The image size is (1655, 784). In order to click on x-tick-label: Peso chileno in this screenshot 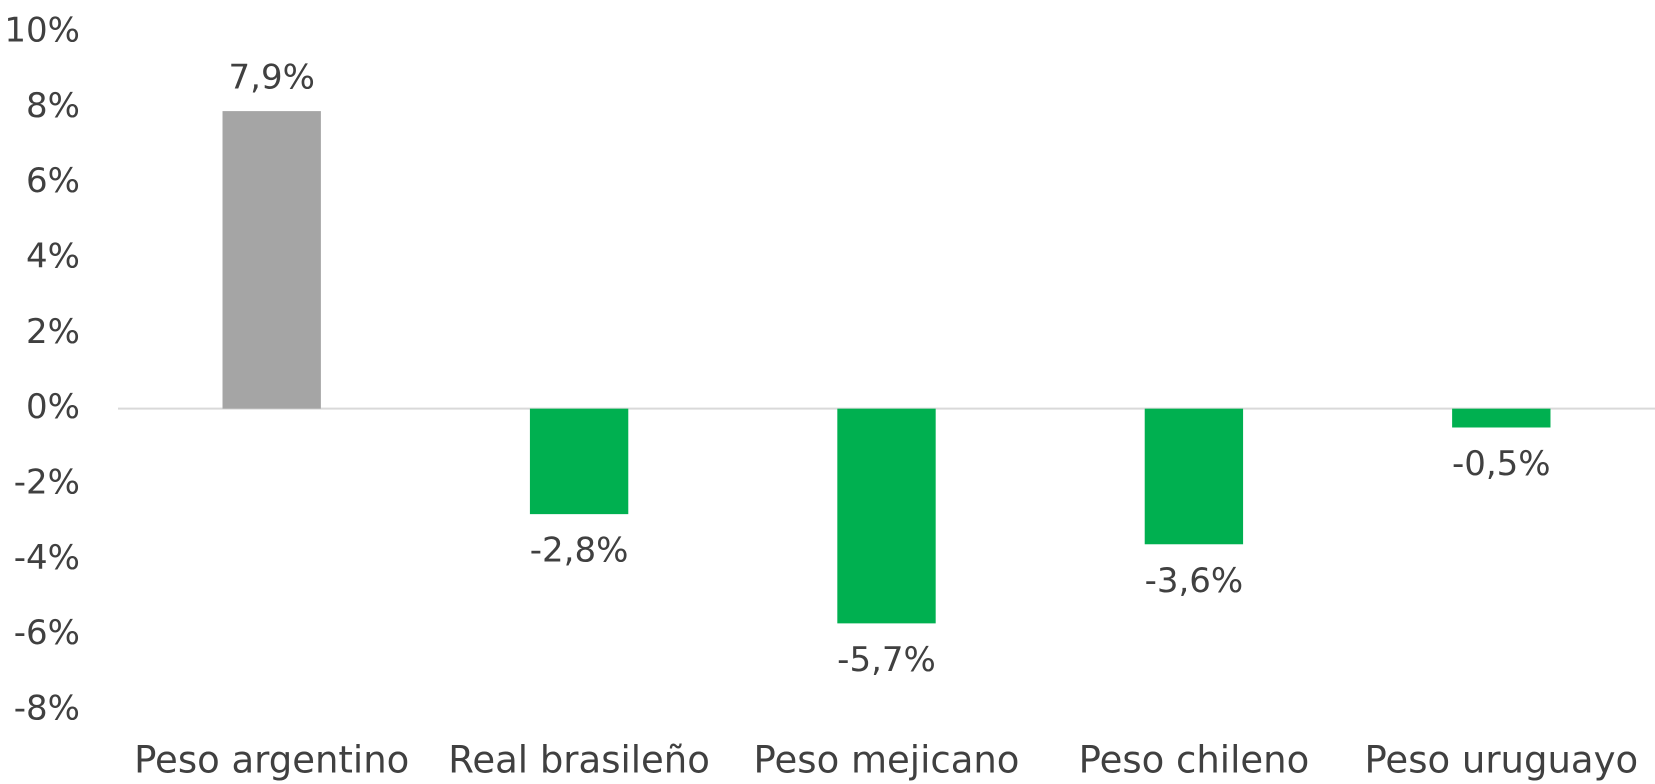, I will do `click(1194, 760)`.